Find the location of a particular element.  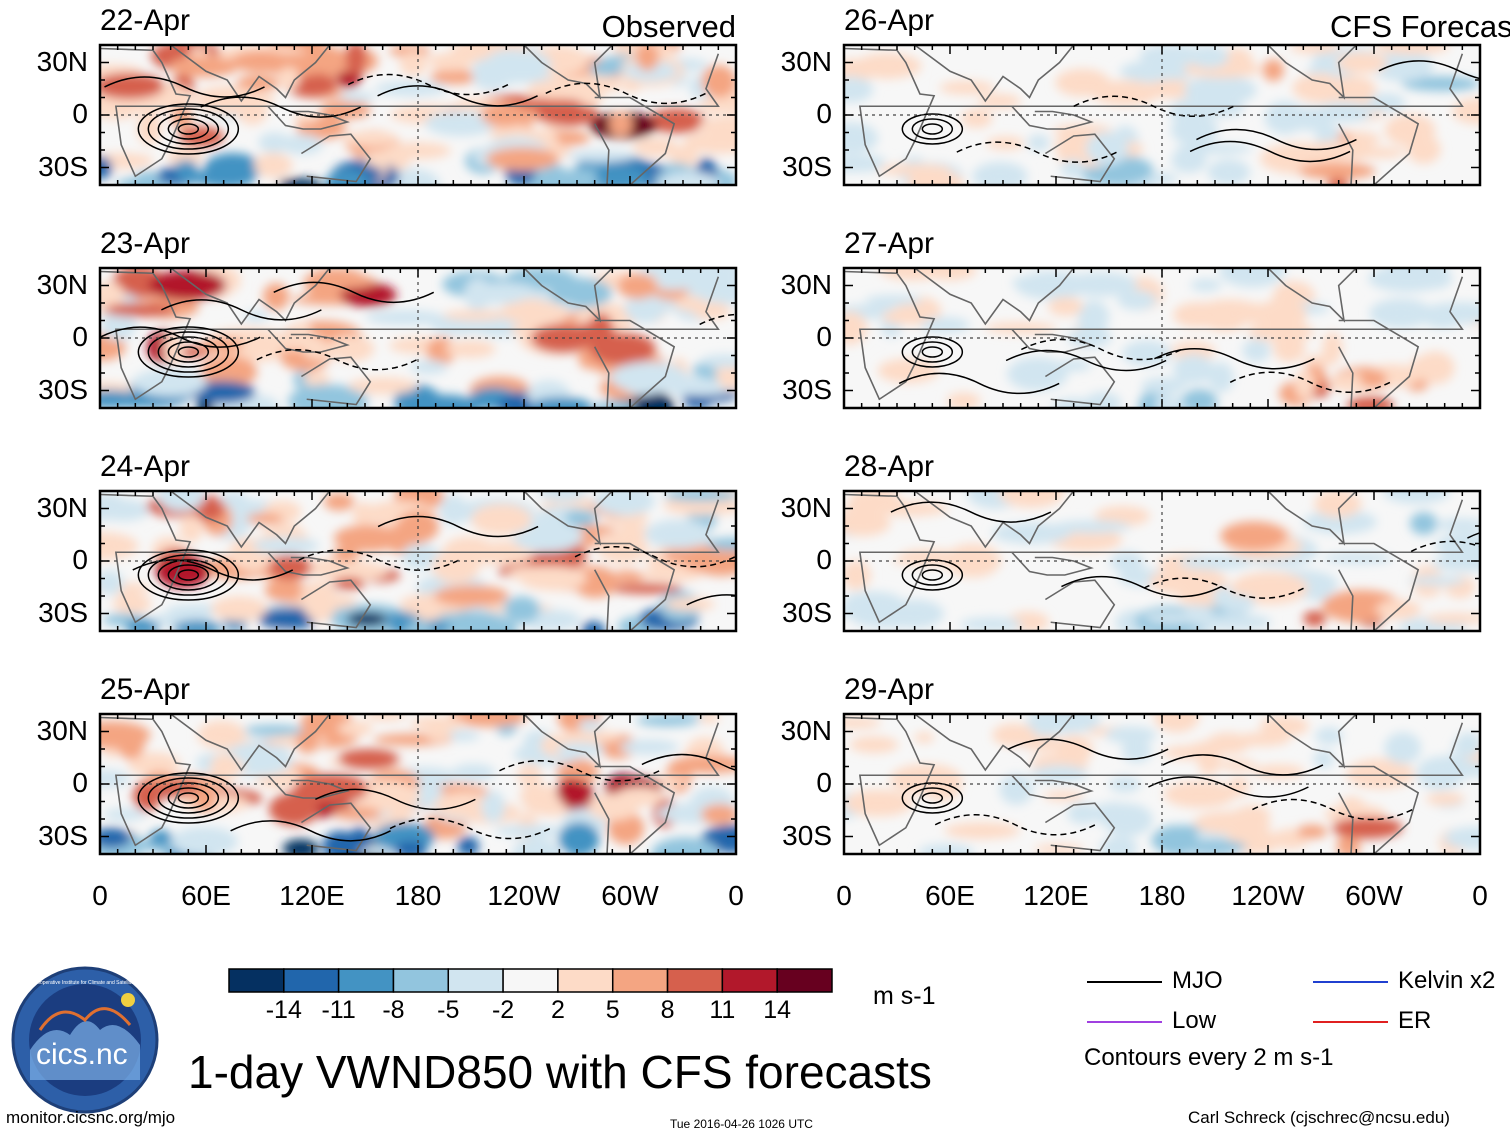

panel-date-label: 26-Apr is located at coordinates (889, 20).